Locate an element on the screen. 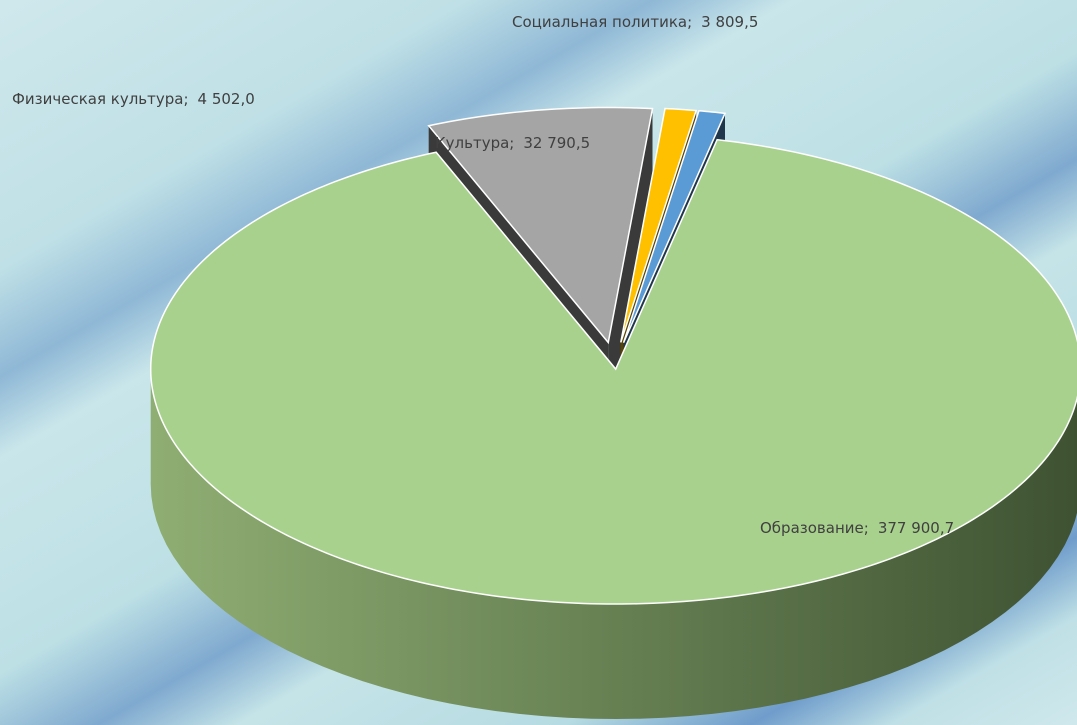  value-label: 377 900,7 is located at coordinates (916, 528).